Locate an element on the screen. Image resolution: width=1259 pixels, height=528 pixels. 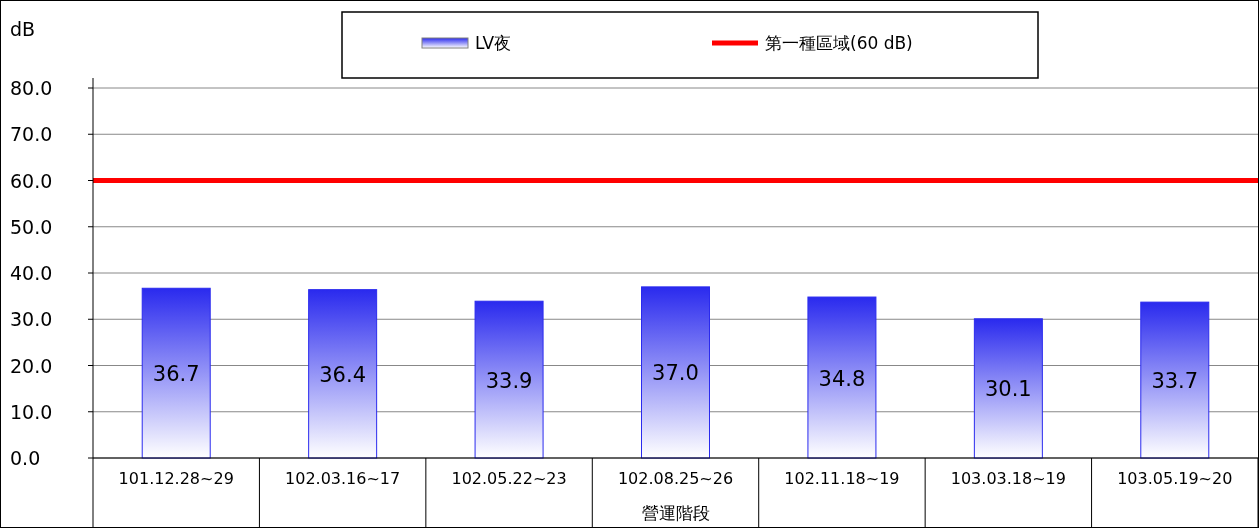
x-axis-title: 營運階段 is located at coordinates (675, 513).